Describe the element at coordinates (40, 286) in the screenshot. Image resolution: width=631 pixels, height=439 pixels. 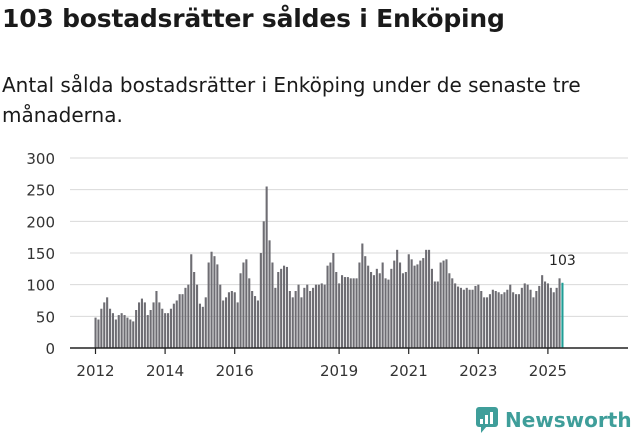
I see `y-tick-label: 100` at that location.